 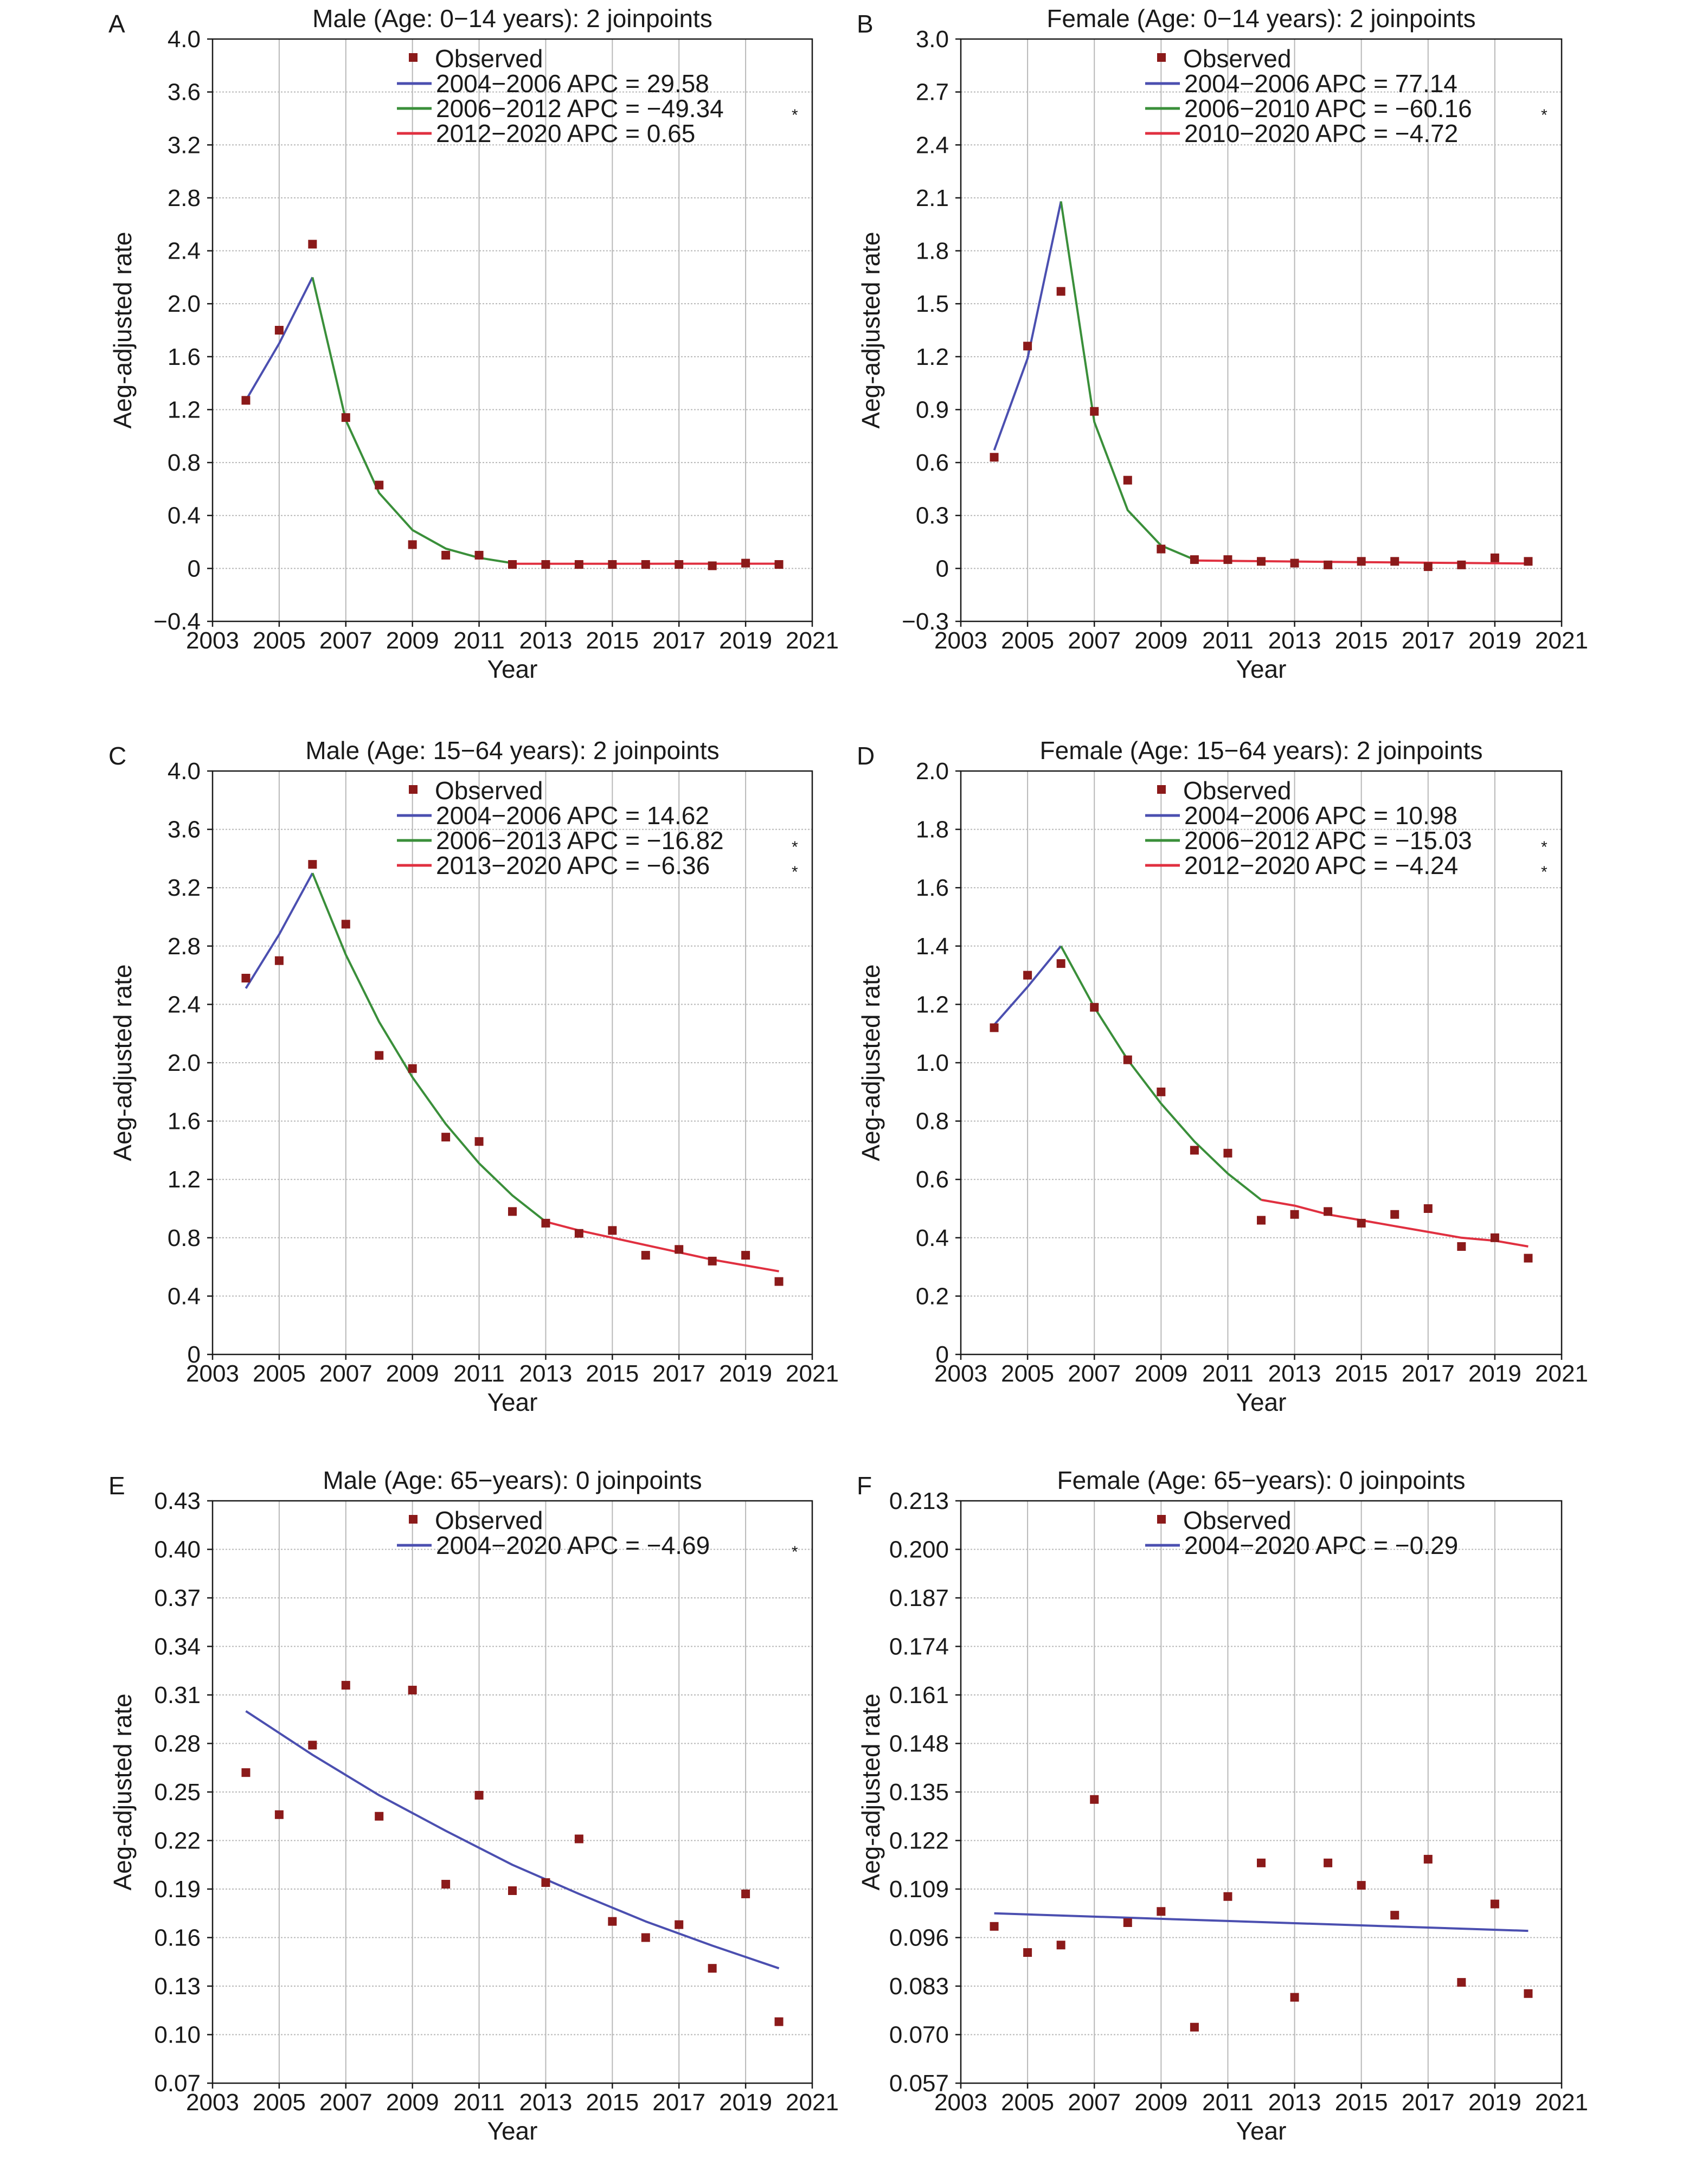 What do you see at coordinates (919, 1501) in the screenshot?
I see `y-tick-label: 0.213` at bounding box center [919, 1501].